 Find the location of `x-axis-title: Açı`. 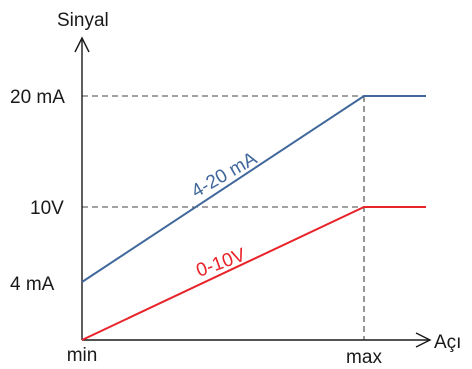

x-axis-title: Açı is located at coordinates (447, 342).